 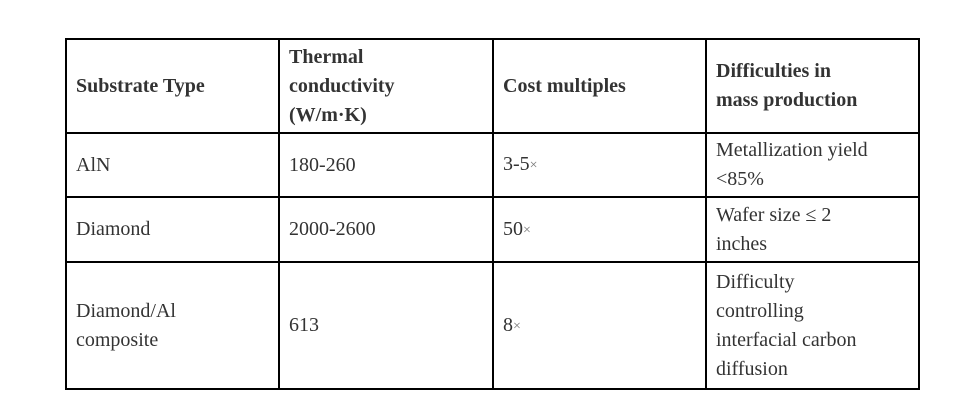 What do you see at coordinates (508, 324) in the screenshot?
I see `cost-value: 8` at bounding box center [508, 324].